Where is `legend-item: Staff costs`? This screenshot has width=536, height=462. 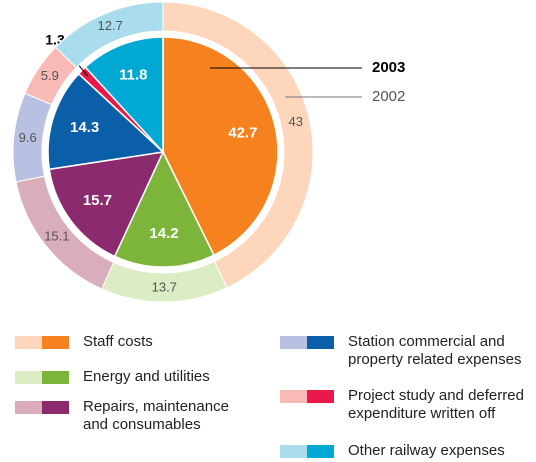 legend-item: Staff costs is located at coordinates (144, 342).